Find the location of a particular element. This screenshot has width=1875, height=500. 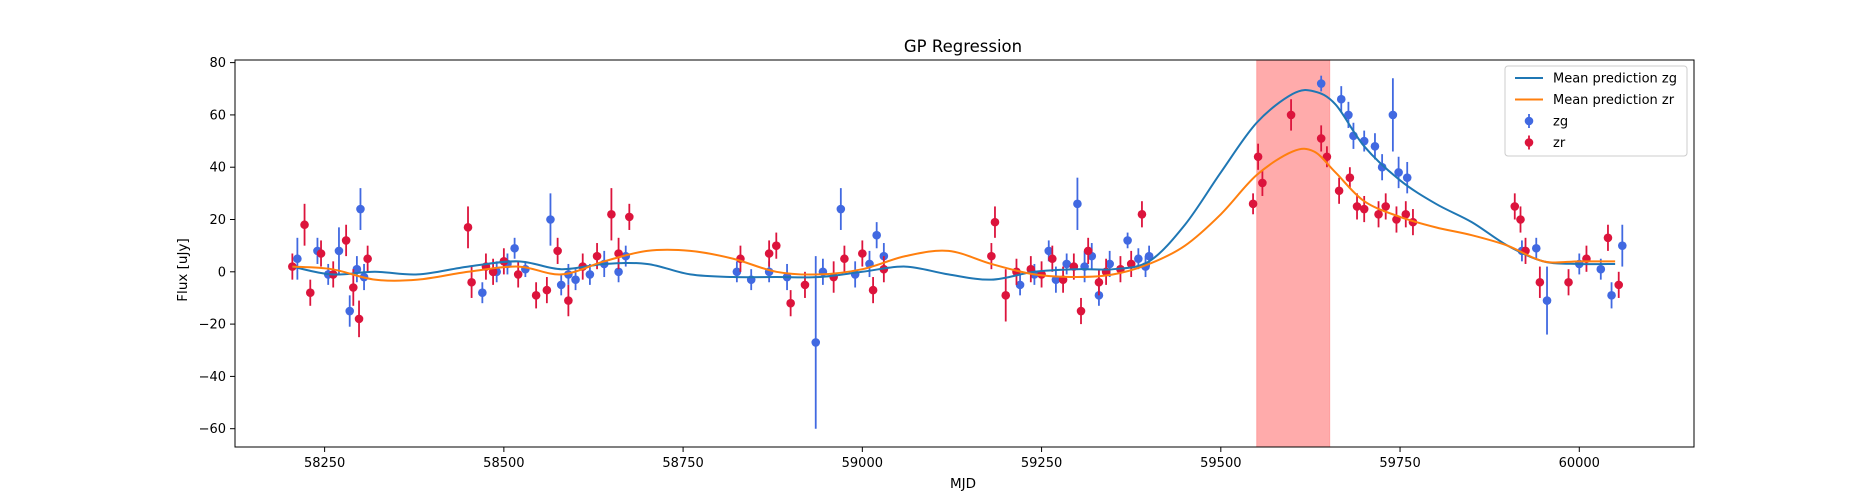

x-axis-label: MJD is located at coordinates (963, 484).